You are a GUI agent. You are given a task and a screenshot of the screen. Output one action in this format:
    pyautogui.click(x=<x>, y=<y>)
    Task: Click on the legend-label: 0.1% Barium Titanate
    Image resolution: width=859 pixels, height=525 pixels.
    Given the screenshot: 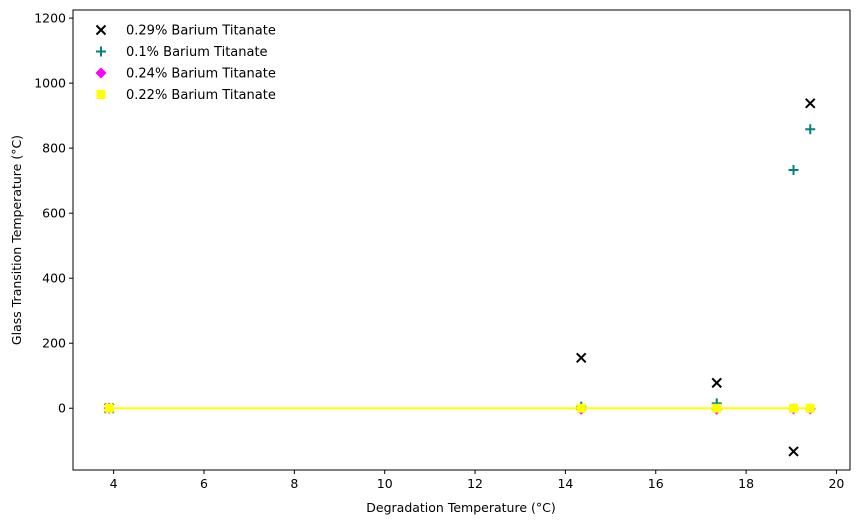 What is the action you would take?
    pyautogui.click(x=197, y=52)
    